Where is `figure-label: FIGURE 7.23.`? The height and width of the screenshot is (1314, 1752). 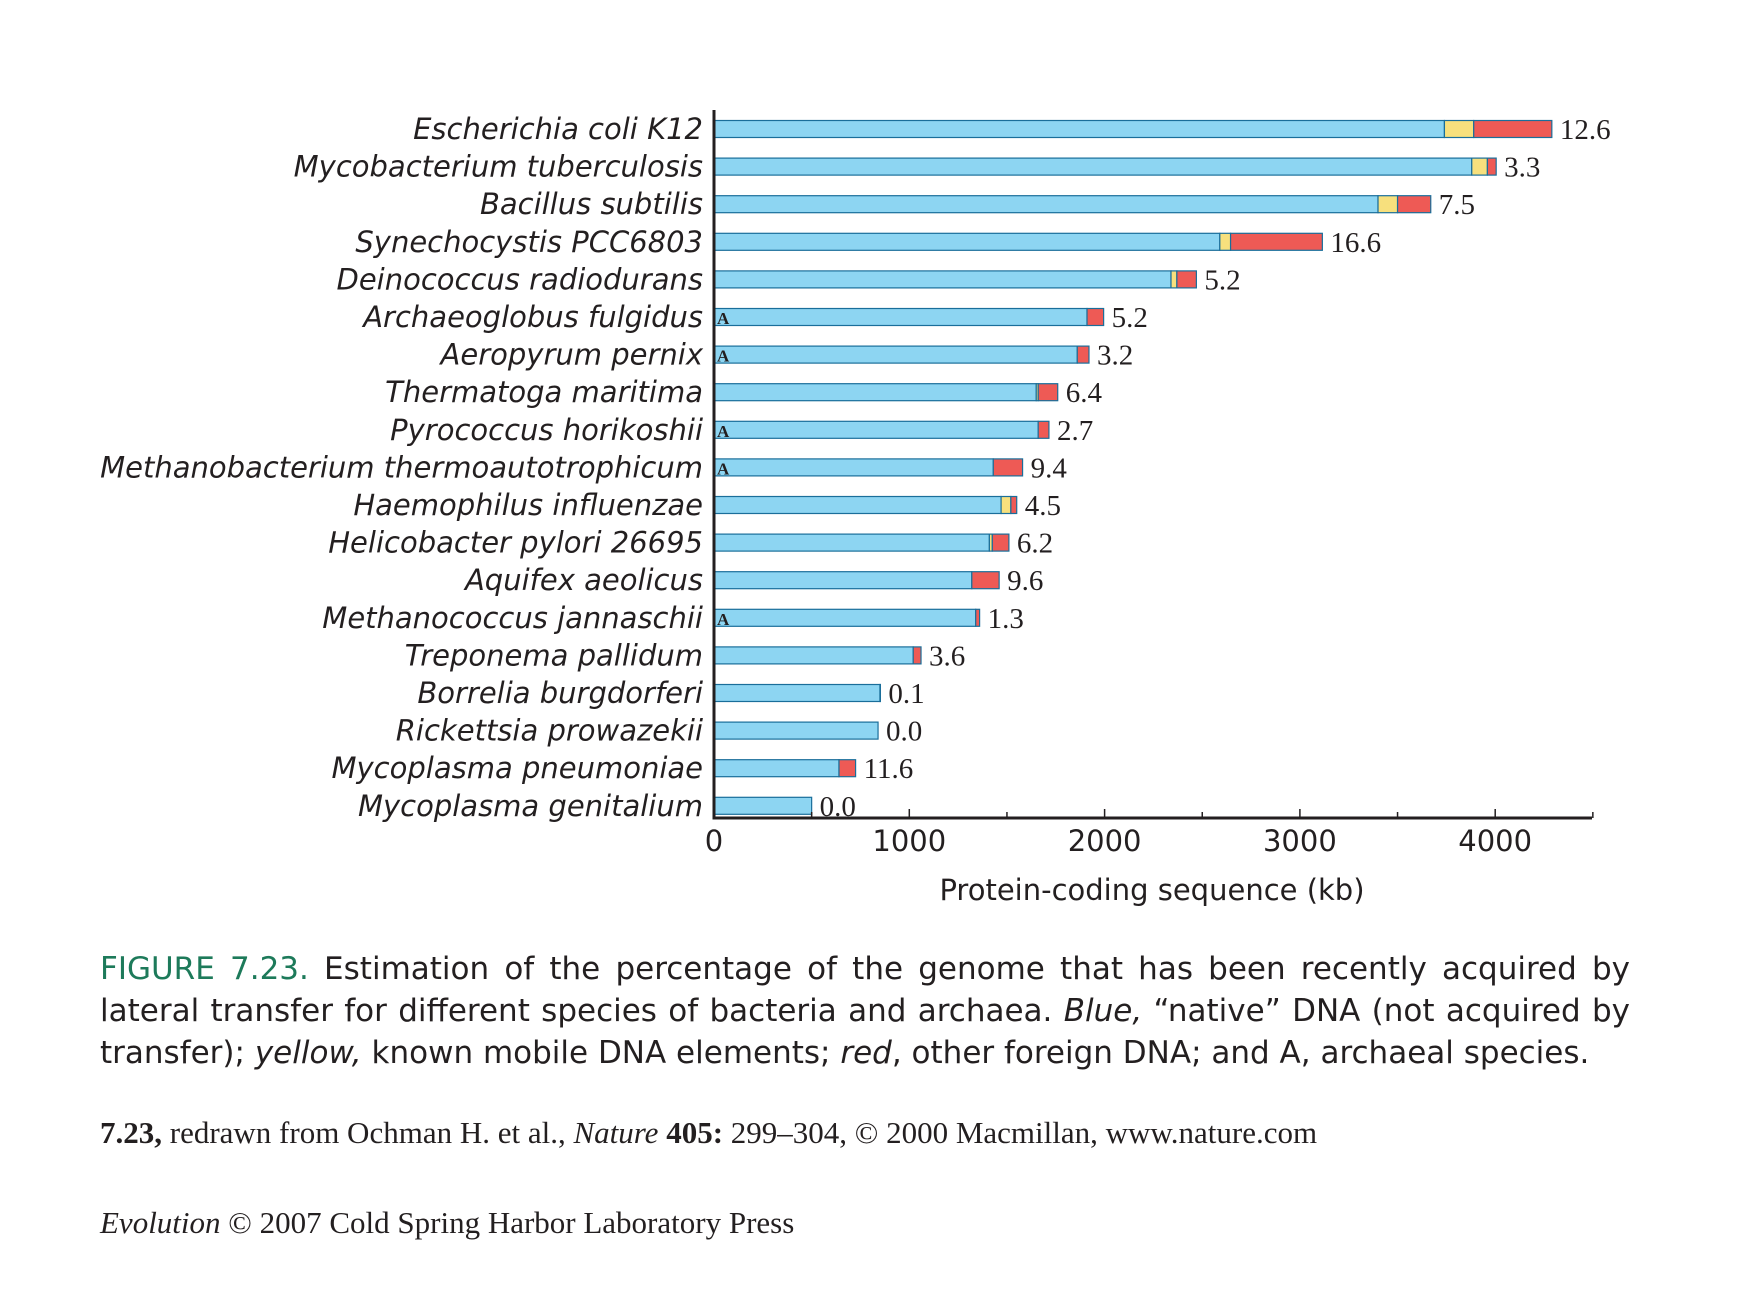
figure-label: FIGURE 7.23. is located at coordinates (204, 969).